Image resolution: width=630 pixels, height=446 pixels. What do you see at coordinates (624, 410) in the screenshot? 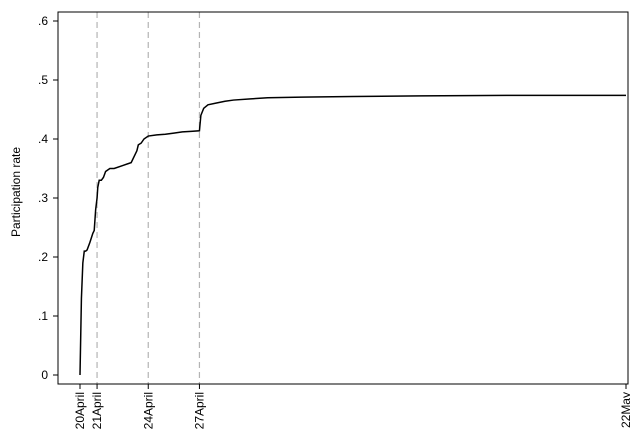
I see `x-tick-label: 22May` at bounding box center [624, 410].